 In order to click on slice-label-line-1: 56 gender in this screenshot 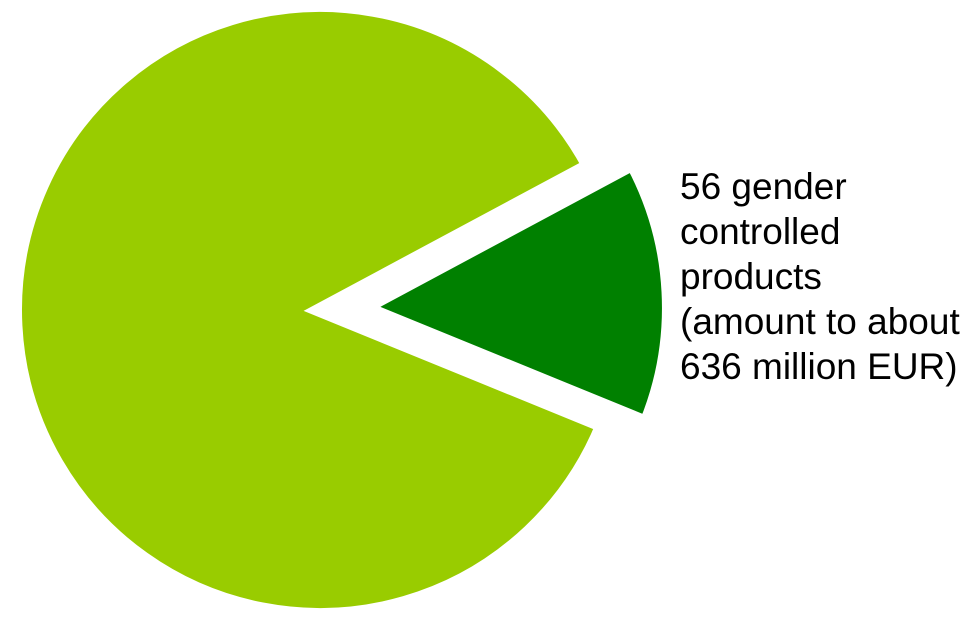, I will do `click(763, 186)`.